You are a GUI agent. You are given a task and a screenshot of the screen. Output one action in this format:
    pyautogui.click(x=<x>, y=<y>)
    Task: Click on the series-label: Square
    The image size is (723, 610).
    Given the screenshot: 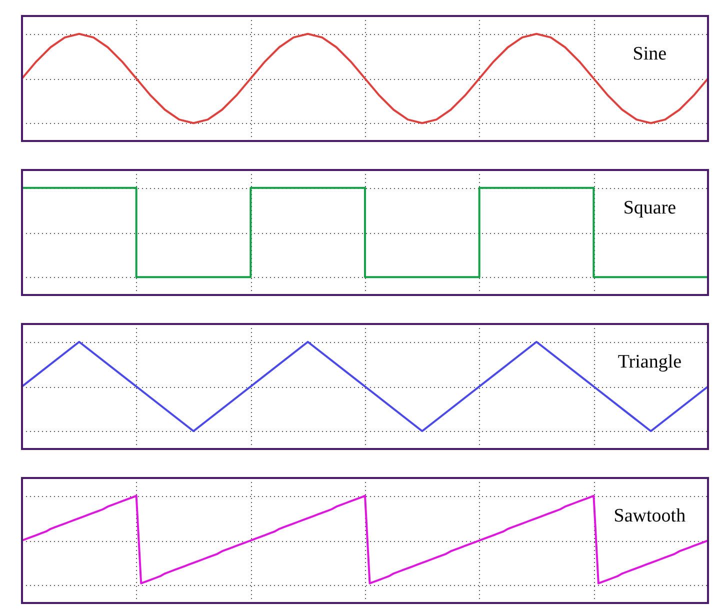 What is the action you would take?
    pyautogui.click(x=649, y=208)
    